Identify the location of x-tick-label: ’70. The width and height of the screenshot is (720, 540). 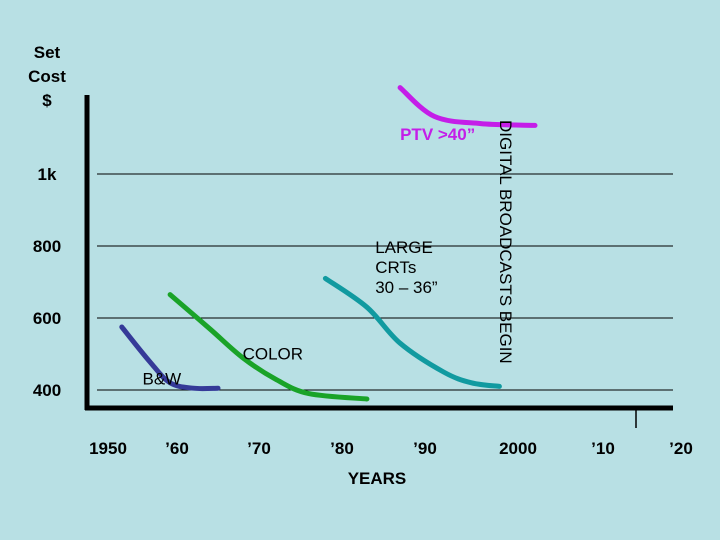
(259, 448).